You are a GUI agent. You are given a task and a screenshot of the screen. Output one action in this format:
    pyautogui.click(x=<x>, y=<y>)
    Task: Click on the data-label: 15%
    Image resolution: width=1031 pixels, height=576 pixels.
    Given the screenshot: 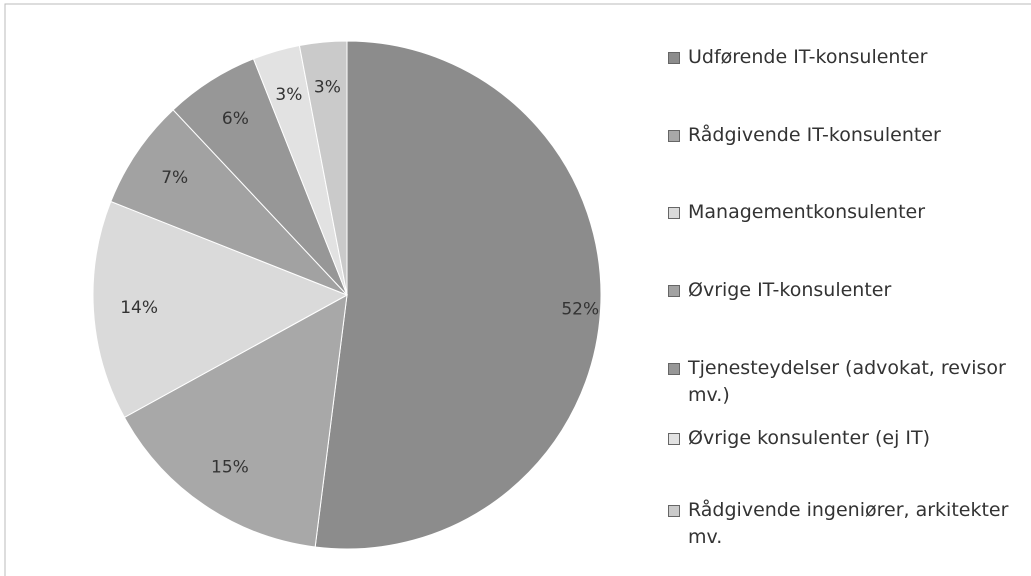 What is the action you would take?
    pyautogui.click(x=230, y=467)
    